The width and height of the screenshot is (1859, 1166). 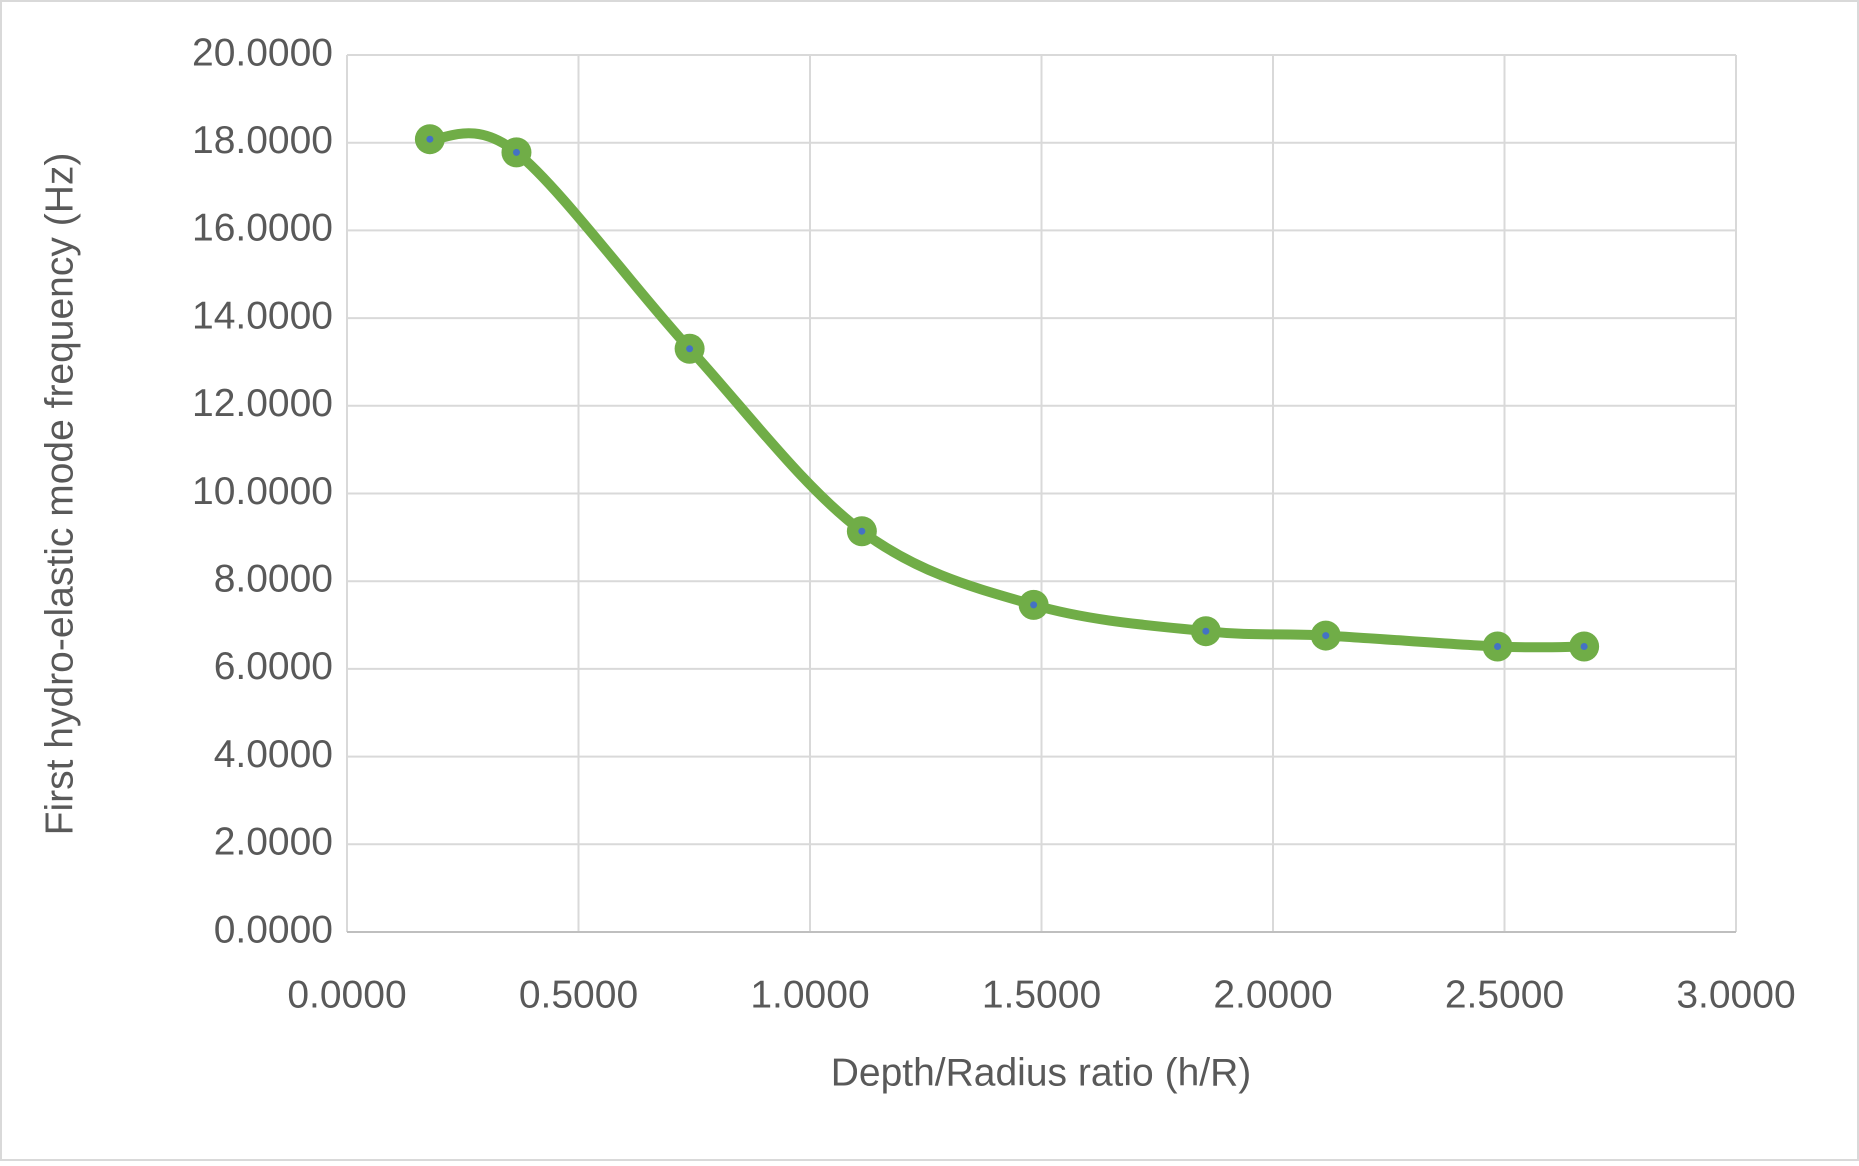 What do you see at coordinates (1041, 1072) in the screenshot?
I see `x-axis-title: Depth/Radius ratio (h/R)` at bounding box center [1041, 1072].